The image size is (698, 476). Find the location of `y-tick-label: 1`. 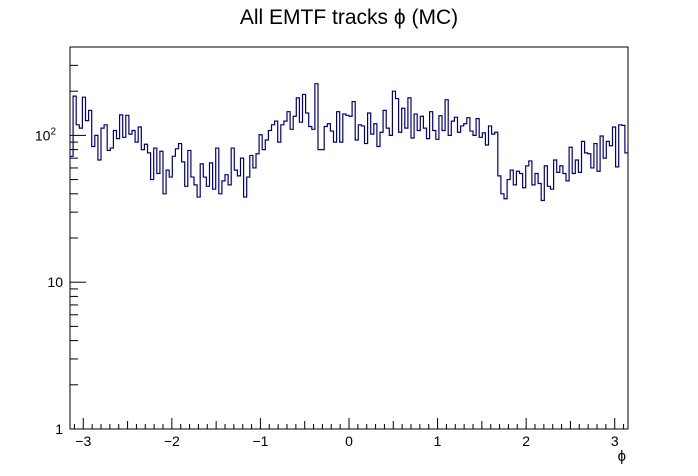

y-tick-label: 1 is located at coordinates (59, 429).